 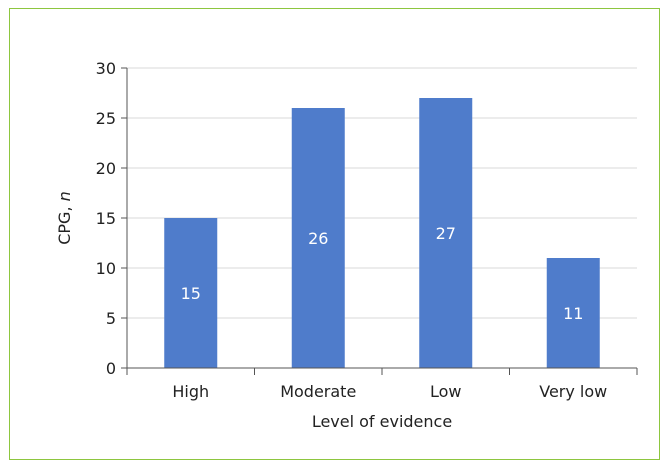 What do you see at coordinates (573, 391) in the screenshot?
I see `x-tick-label: Very low` at bounding box center [573, 391].